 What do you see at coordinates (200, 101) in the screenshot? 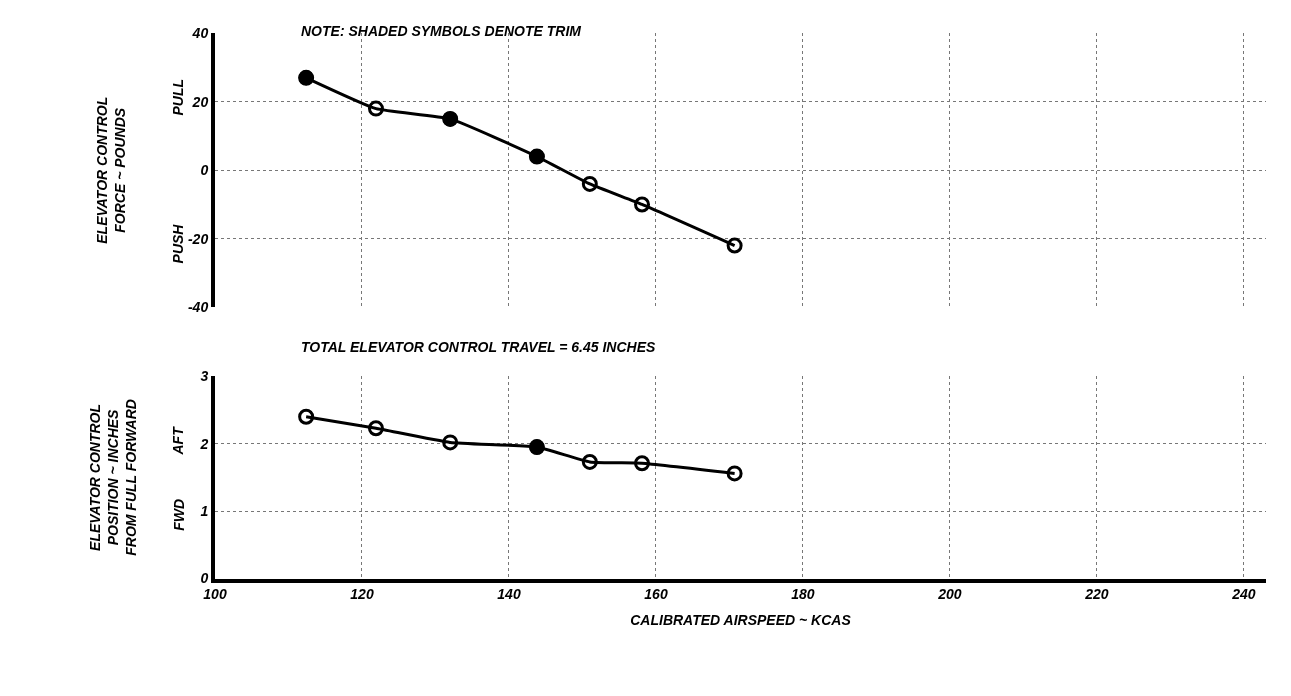
I see `y-tick-label: 20` at bounding box center [200, 101].